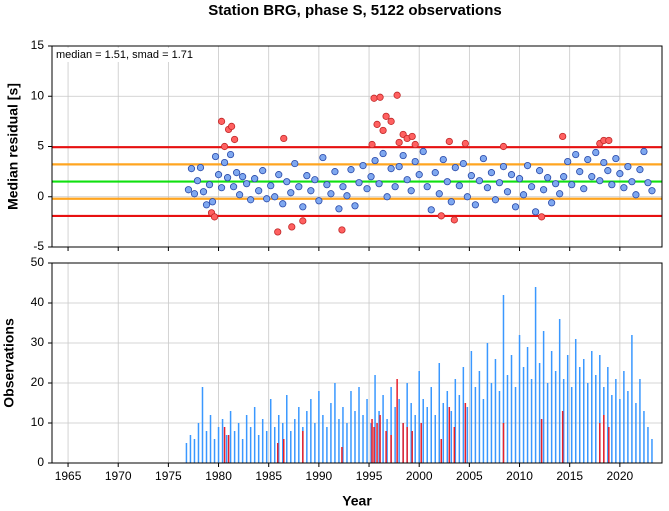 The height and width of the screenshot is (511, 669). Describe the element at coordinates (419, 476) in the screenshot. I see `x-tick-label: 2000` at that location.